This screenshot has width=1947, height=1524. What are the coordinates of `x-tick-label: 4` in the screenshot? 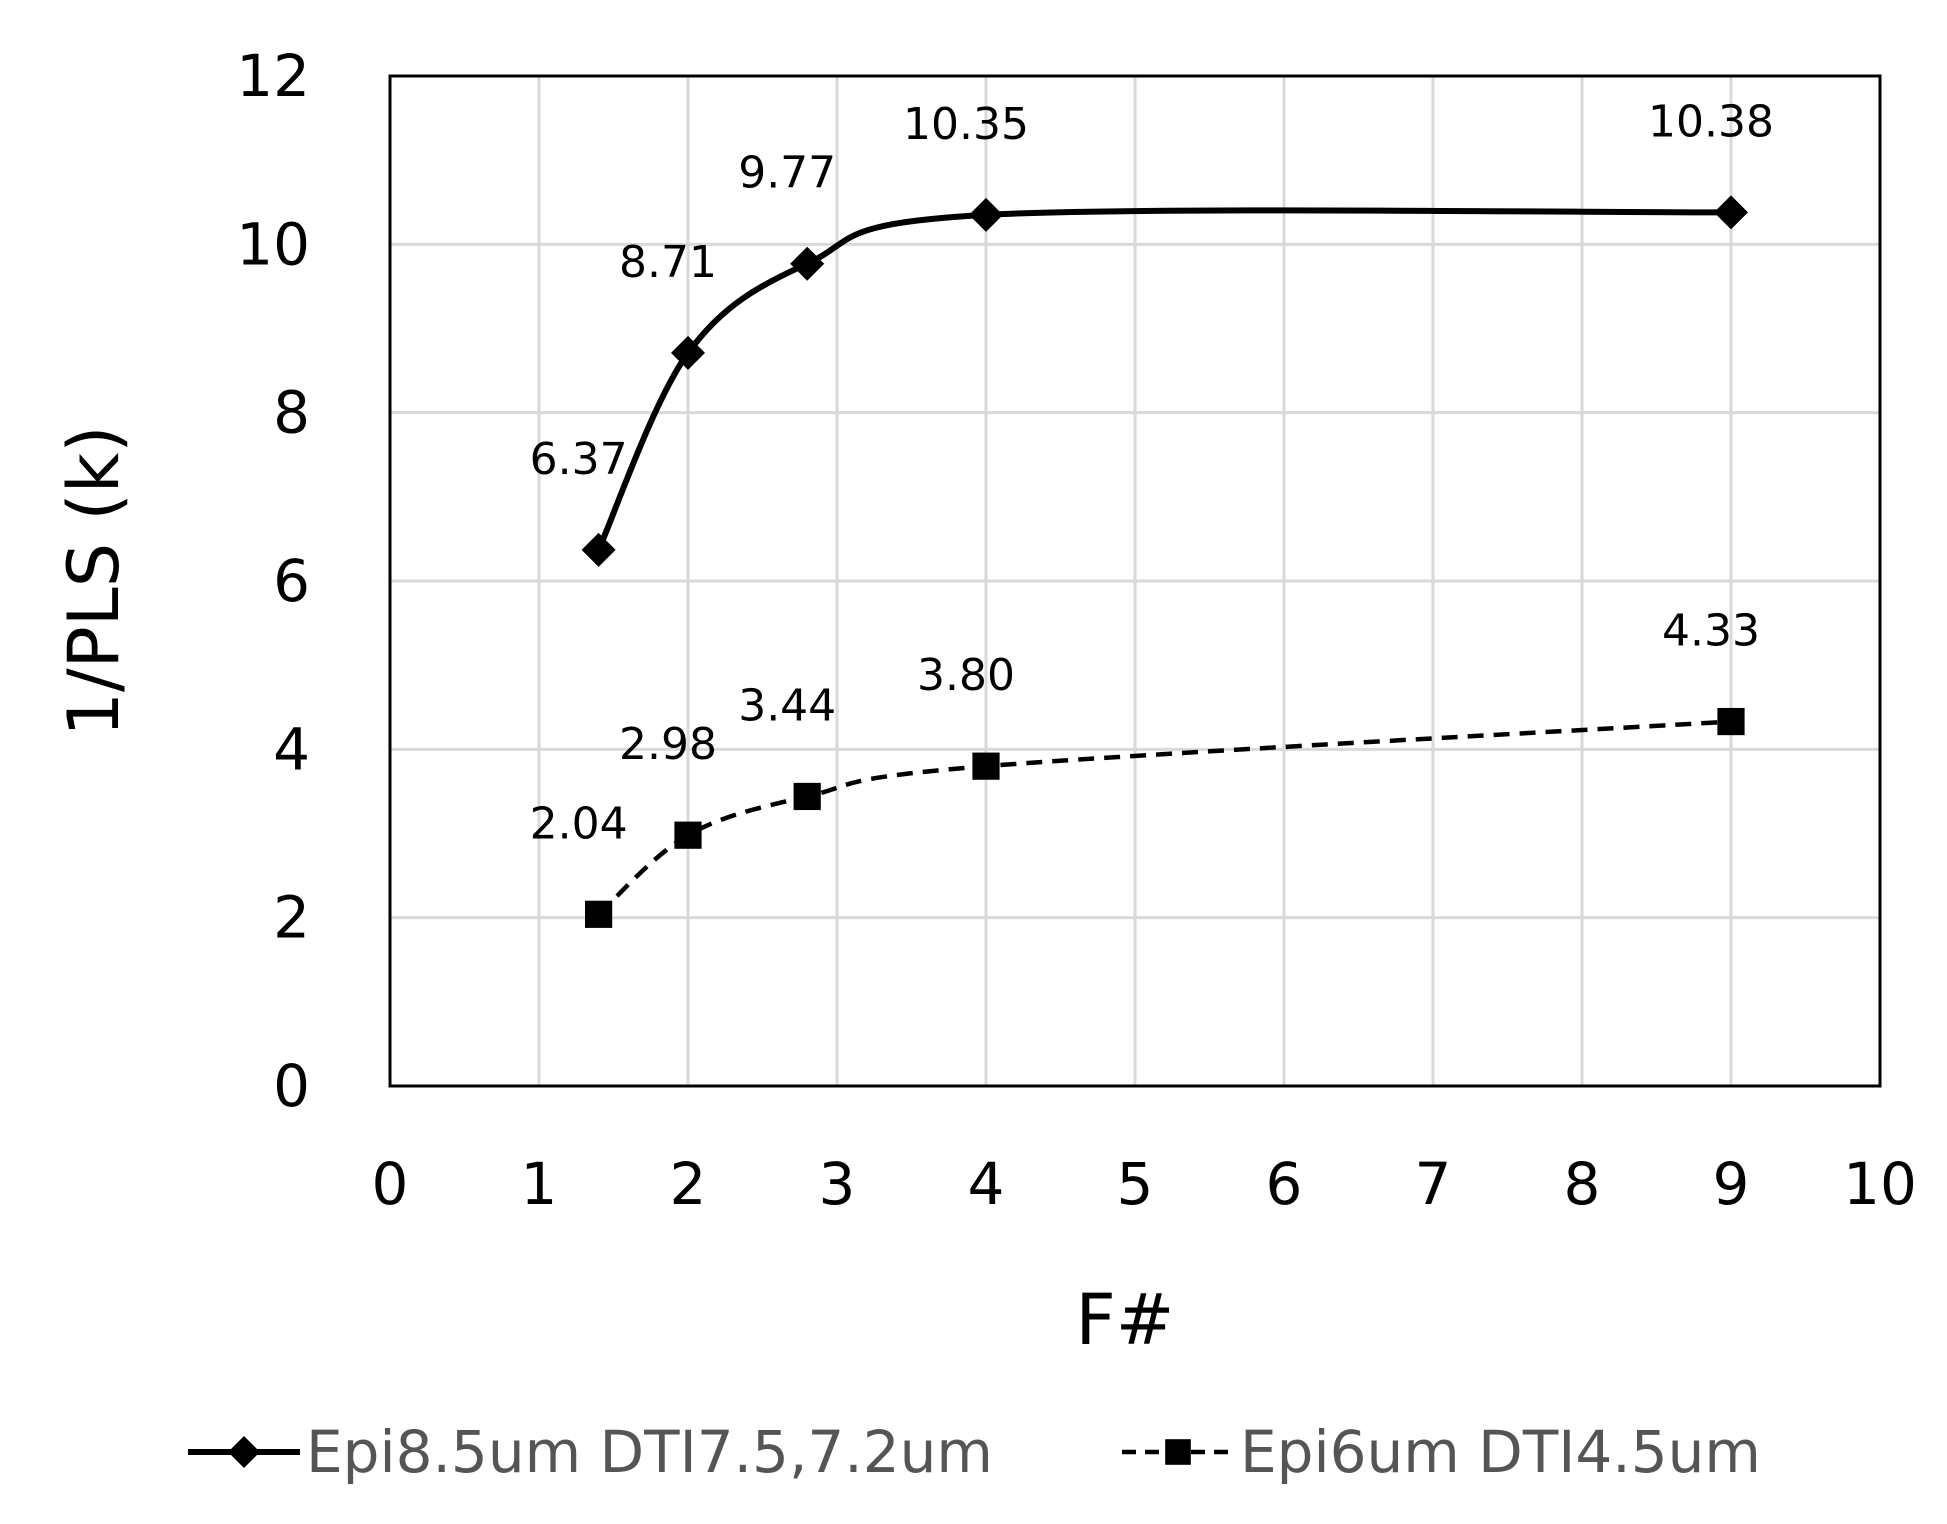 It's located at (986, 1184).